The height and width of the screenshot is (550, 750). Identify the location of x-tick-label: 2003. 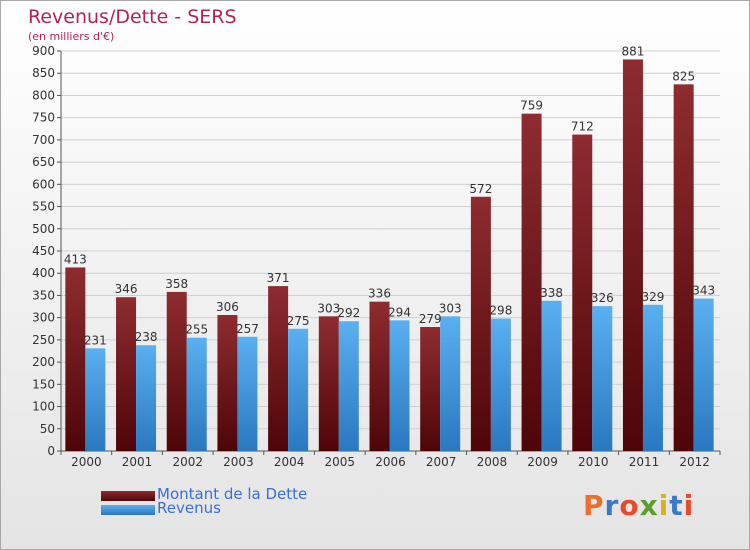
(238, 462).